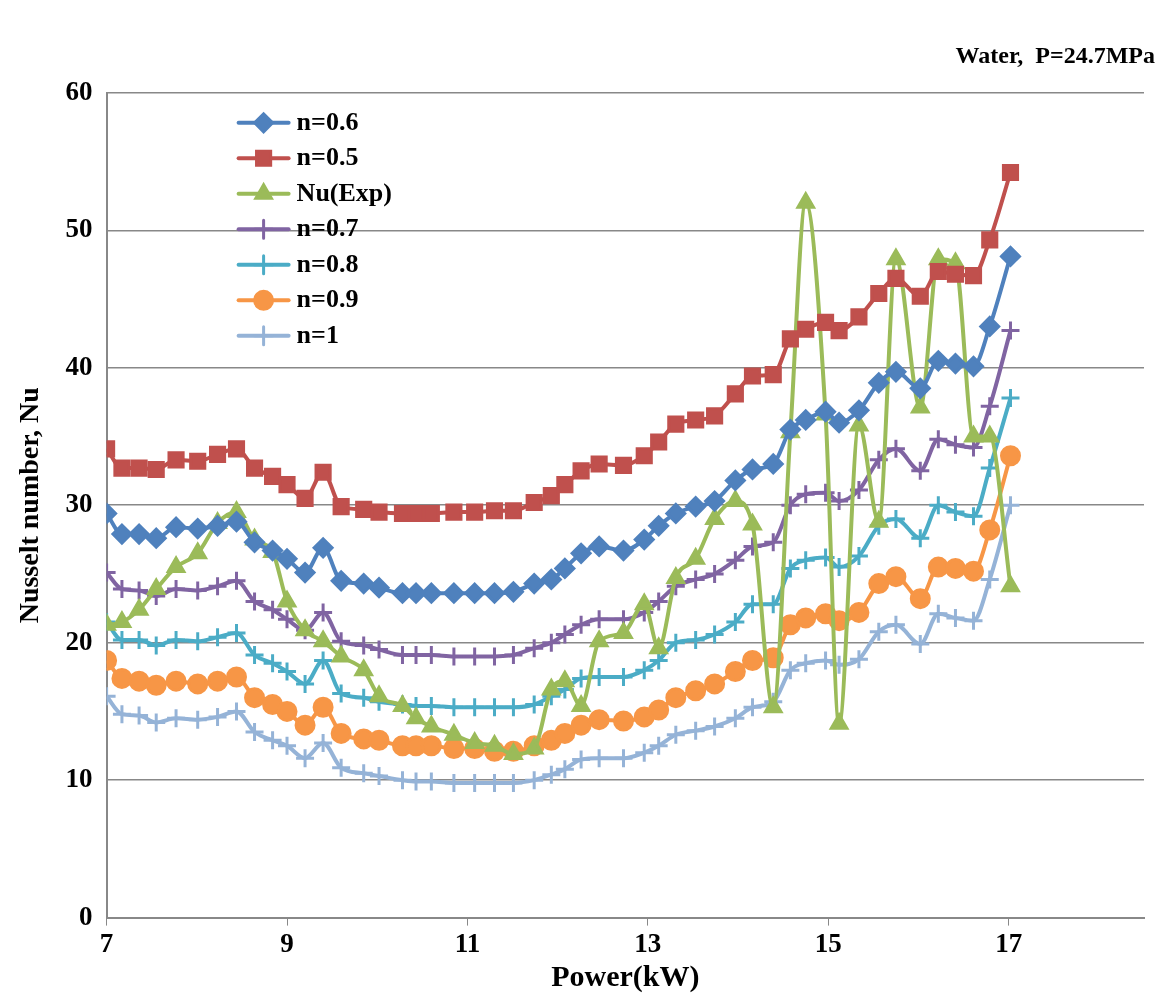  I want to click on y-axis-title: Nusselt number, Nu, so click(29, 505).